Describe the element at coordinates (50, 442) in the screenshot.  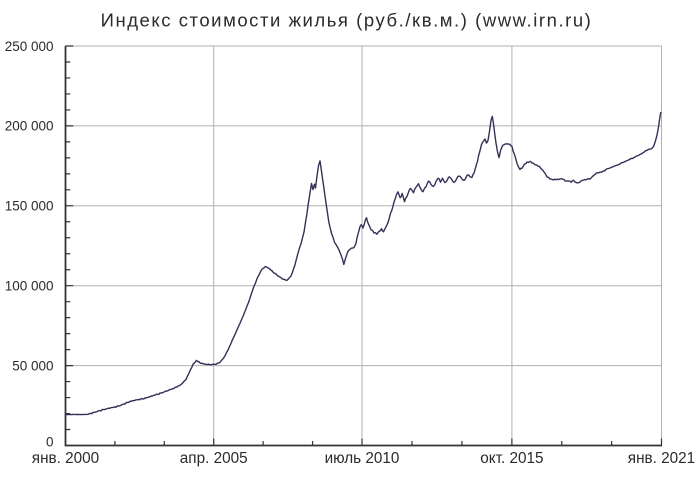
I see `svg-text: 0` at that location.